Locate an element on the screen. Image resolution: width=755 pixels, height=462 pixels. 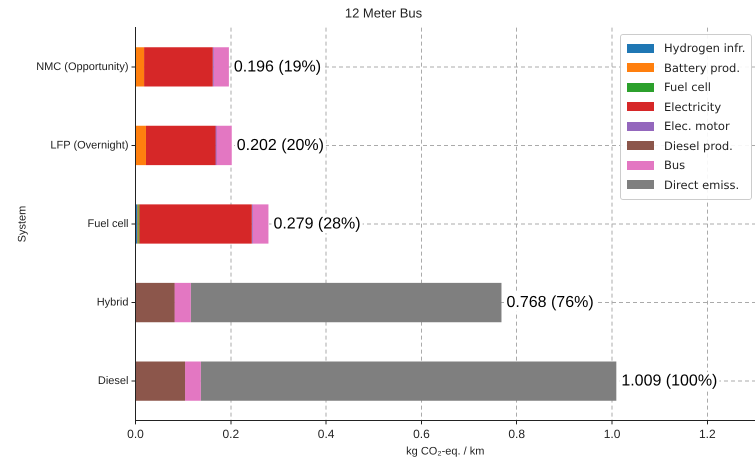
total-label: 0.768 (76%) is located at coordinates (550, 302).